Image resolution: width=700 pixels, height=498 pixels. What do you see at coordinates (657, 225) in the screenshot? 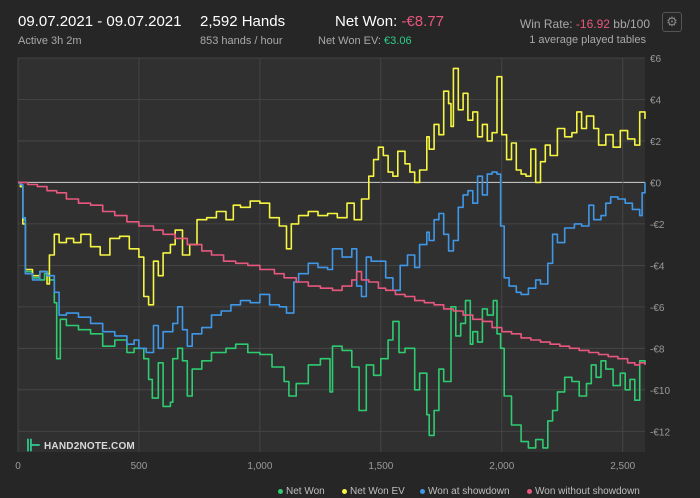
I see `y-tick-label: -€2` at bounding box center [657, 225].